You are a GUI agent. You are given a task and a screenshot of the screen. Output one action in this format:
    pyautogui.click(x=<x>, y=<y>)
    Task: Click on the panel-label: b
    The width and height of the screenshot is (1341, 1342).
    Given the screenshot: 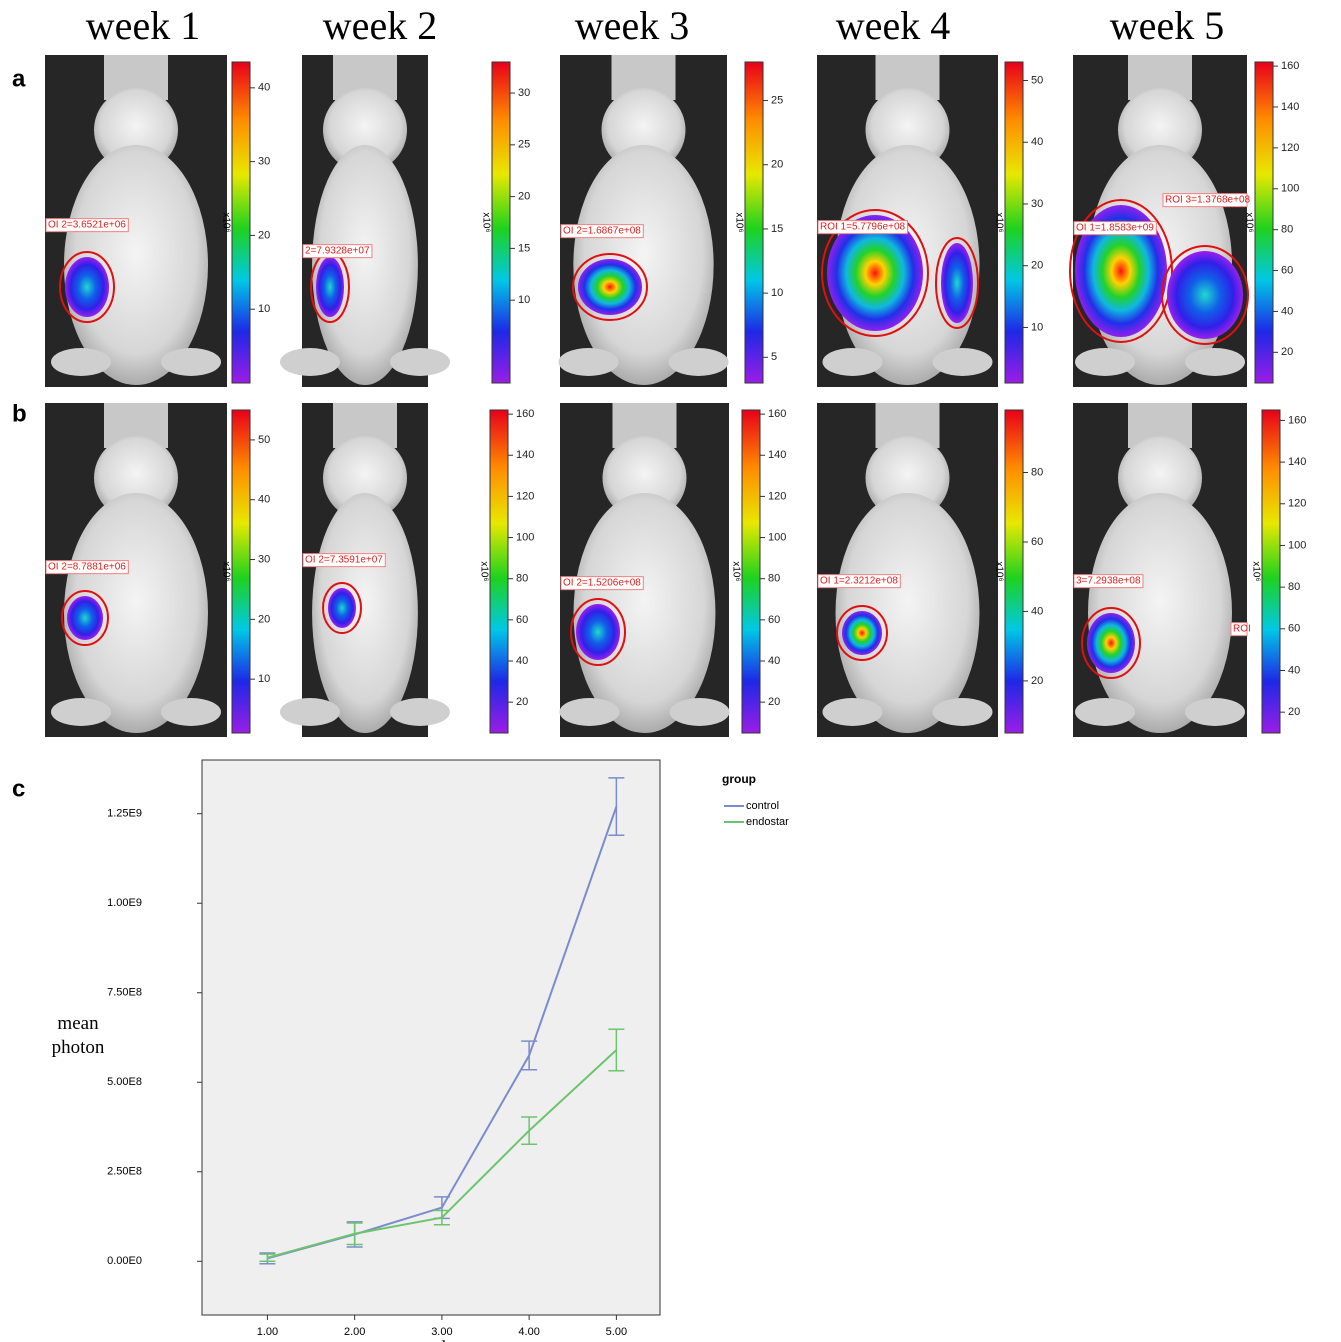 What is the action you would take?
    pyautogui.click(x=19, y=413)
    